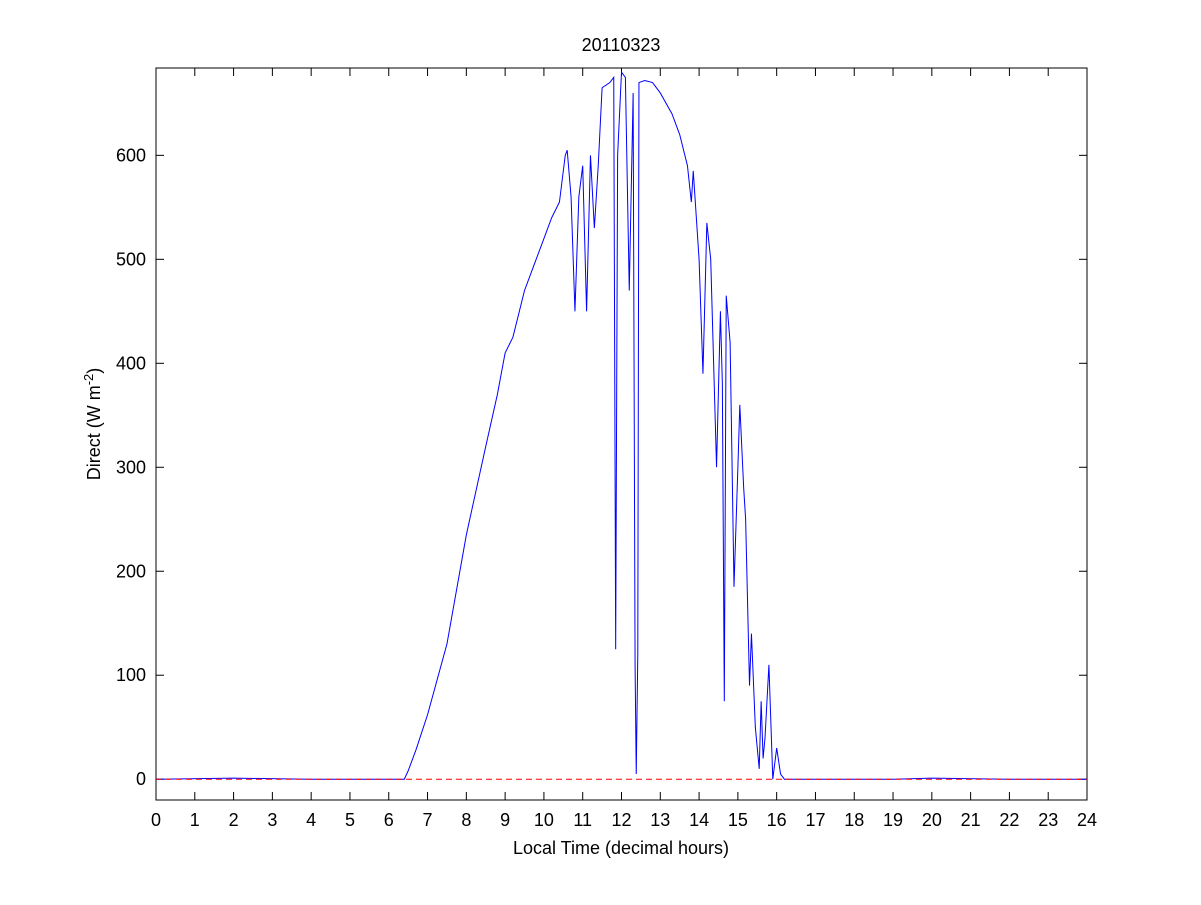 This screenshot has height=905, width=1201. What do you see at coordinates (131, 259) in the screenshot?
I see `y-tick-label: 500` at bounding box center [131, 259].